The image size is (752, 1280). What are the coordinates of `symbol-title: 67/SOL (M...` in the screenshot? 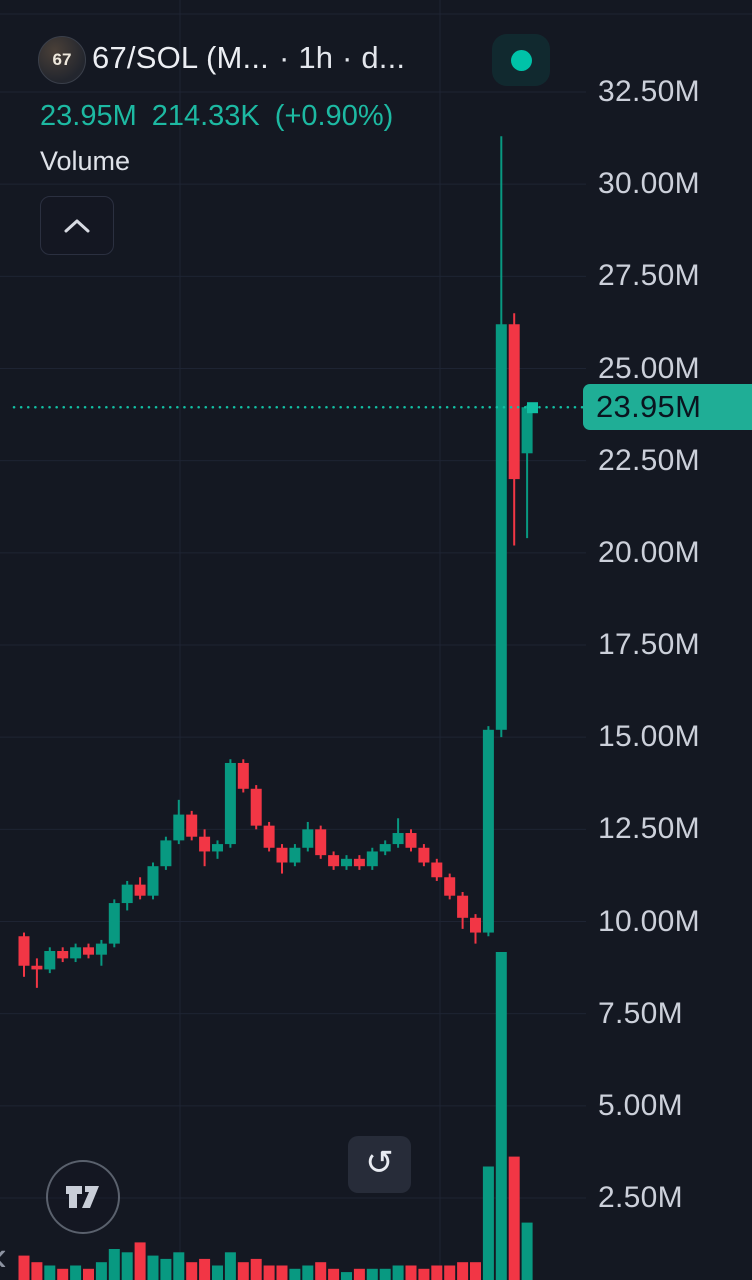 It's located at (180, 57).